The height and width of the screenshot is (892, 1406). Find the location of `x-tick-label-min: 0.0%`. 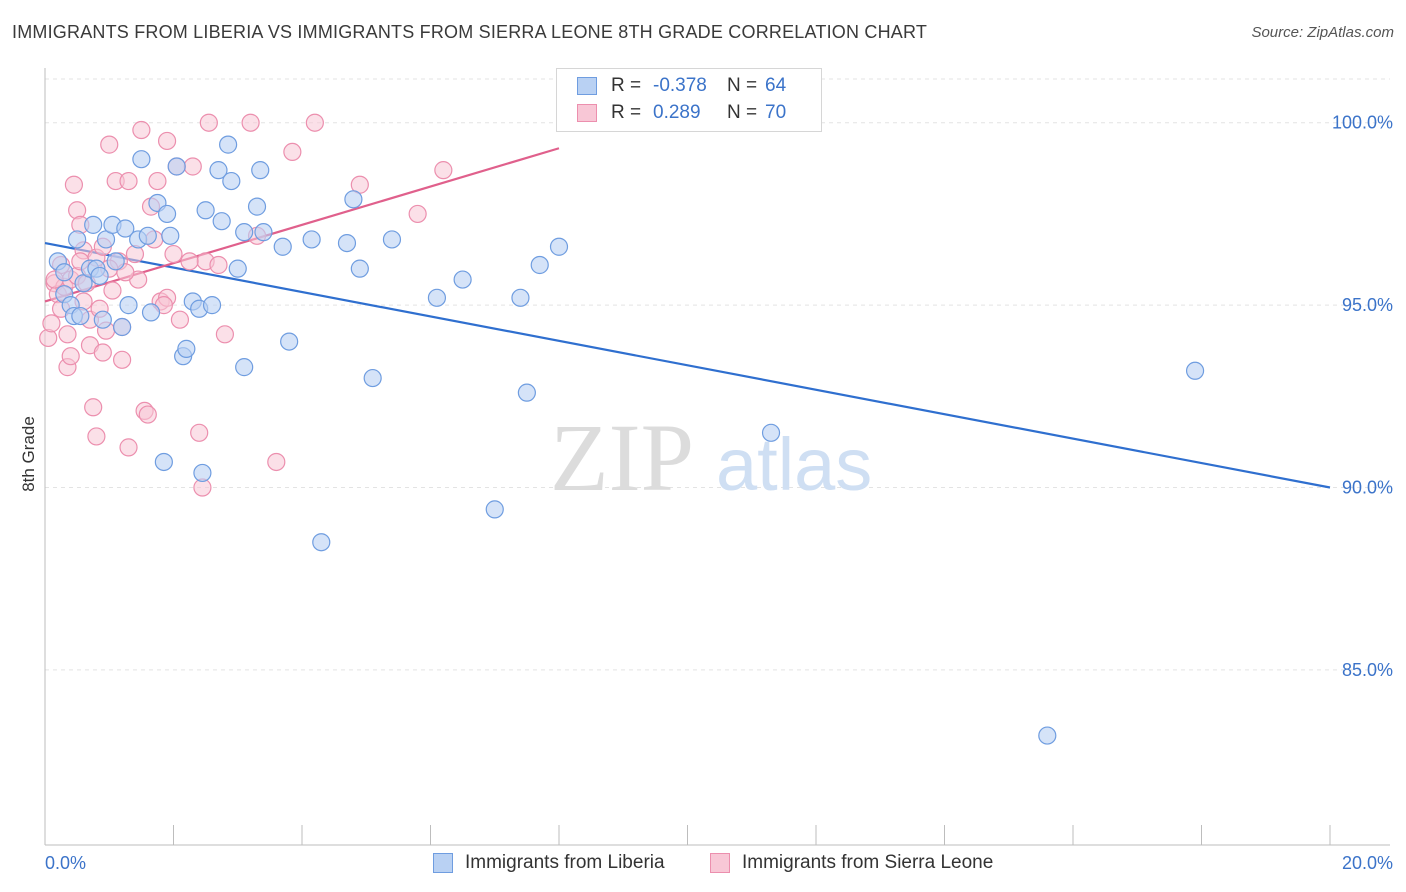

x-tick-label-min: 0.0% is located at coordinates (65, 863).